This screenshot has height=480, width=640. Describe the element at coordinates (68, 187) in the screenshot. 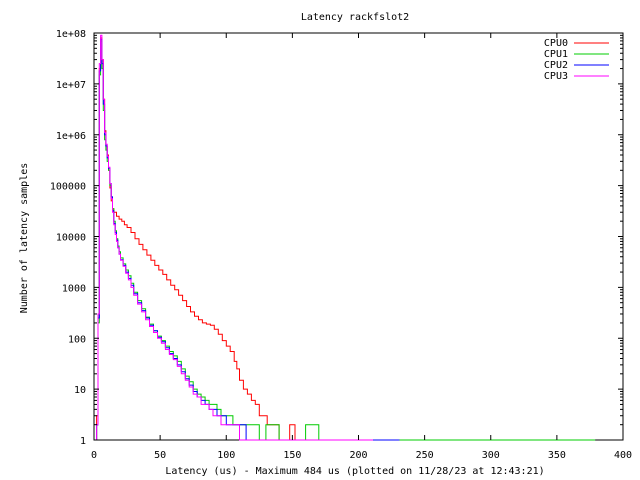

I see `y-tick-label: 100000` at that location.